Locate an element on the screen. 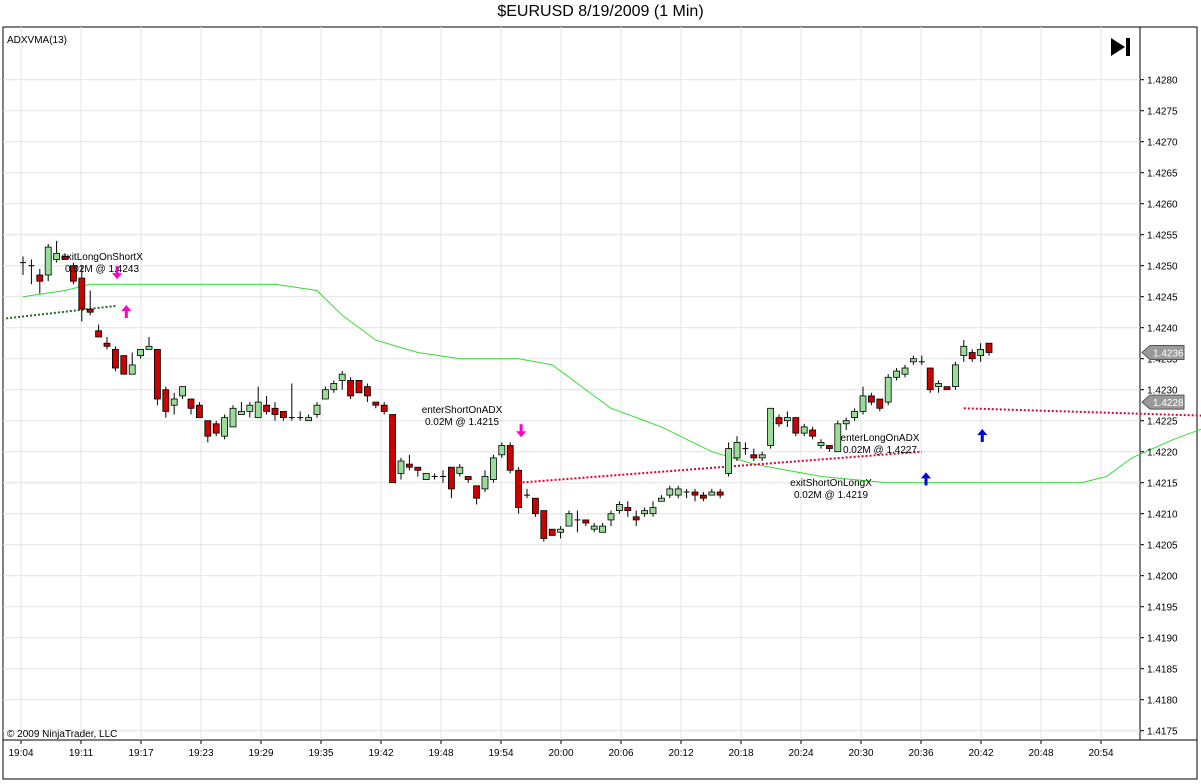 The height and width of the screenshot is (784, 1201). y-tick-label: 1.4195 is located at coordinates (1162, 608).